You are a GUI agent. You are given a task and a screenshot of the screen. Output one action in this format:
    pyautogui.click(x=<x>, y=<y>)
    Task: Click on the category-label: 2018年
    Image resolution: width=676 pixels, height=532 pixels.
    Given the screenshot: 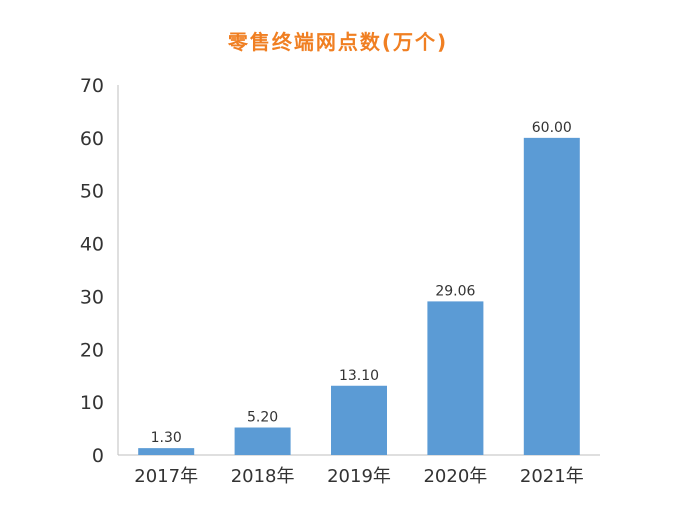 What is the action you would take?
    pyautogui.click(x=263, y=476)
    